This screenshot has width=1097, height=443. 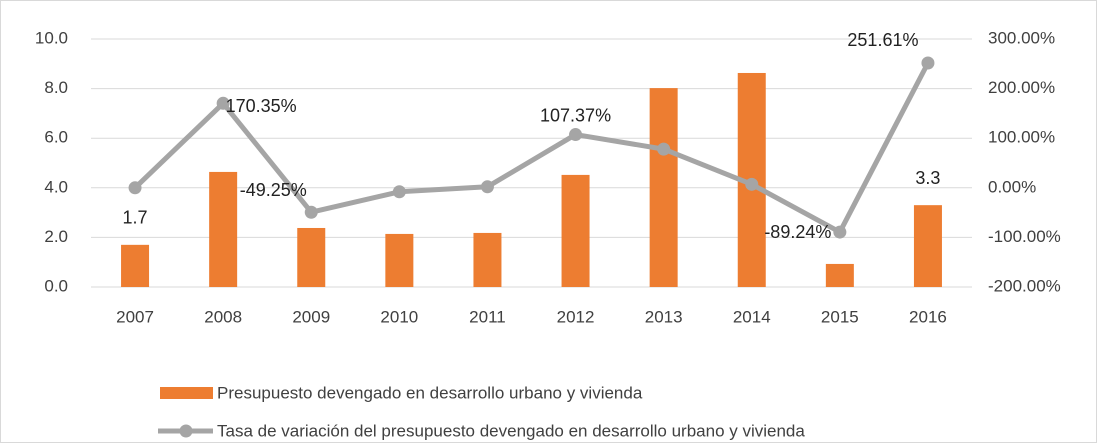 What do you see at coordinates (927, 178) in the screenshot?
I see `data-label: 3.3` at bounding box center [927, 178].